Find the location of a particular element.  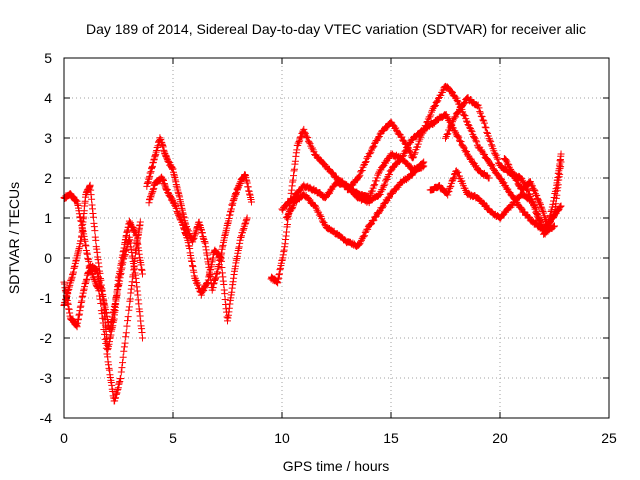

y-tick-label: 4 is located at coordinates (48, 98).